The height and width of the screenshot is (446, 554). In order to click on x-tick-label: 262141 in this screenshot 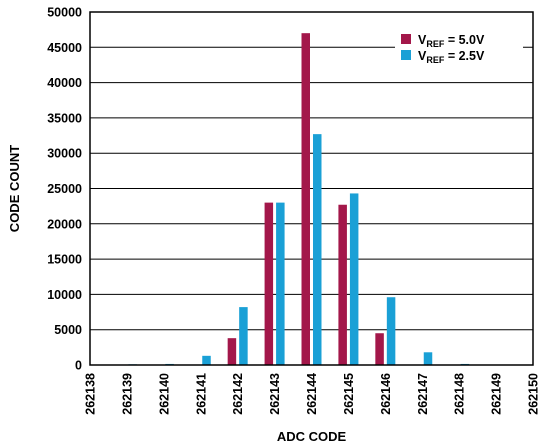, I will do `click(201, 394)`.